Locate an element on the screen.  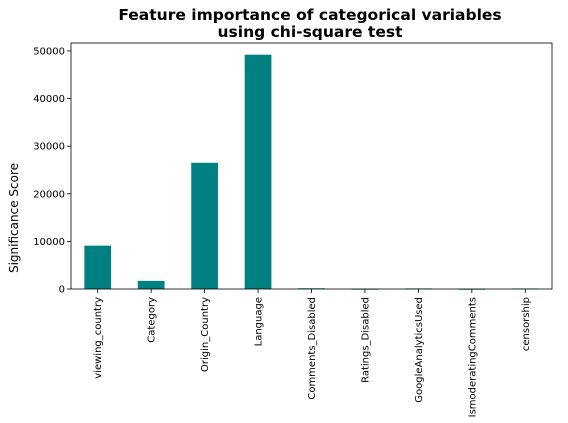
x-tick-label: IsmoderatingComments is located at coordinates (472, 357).